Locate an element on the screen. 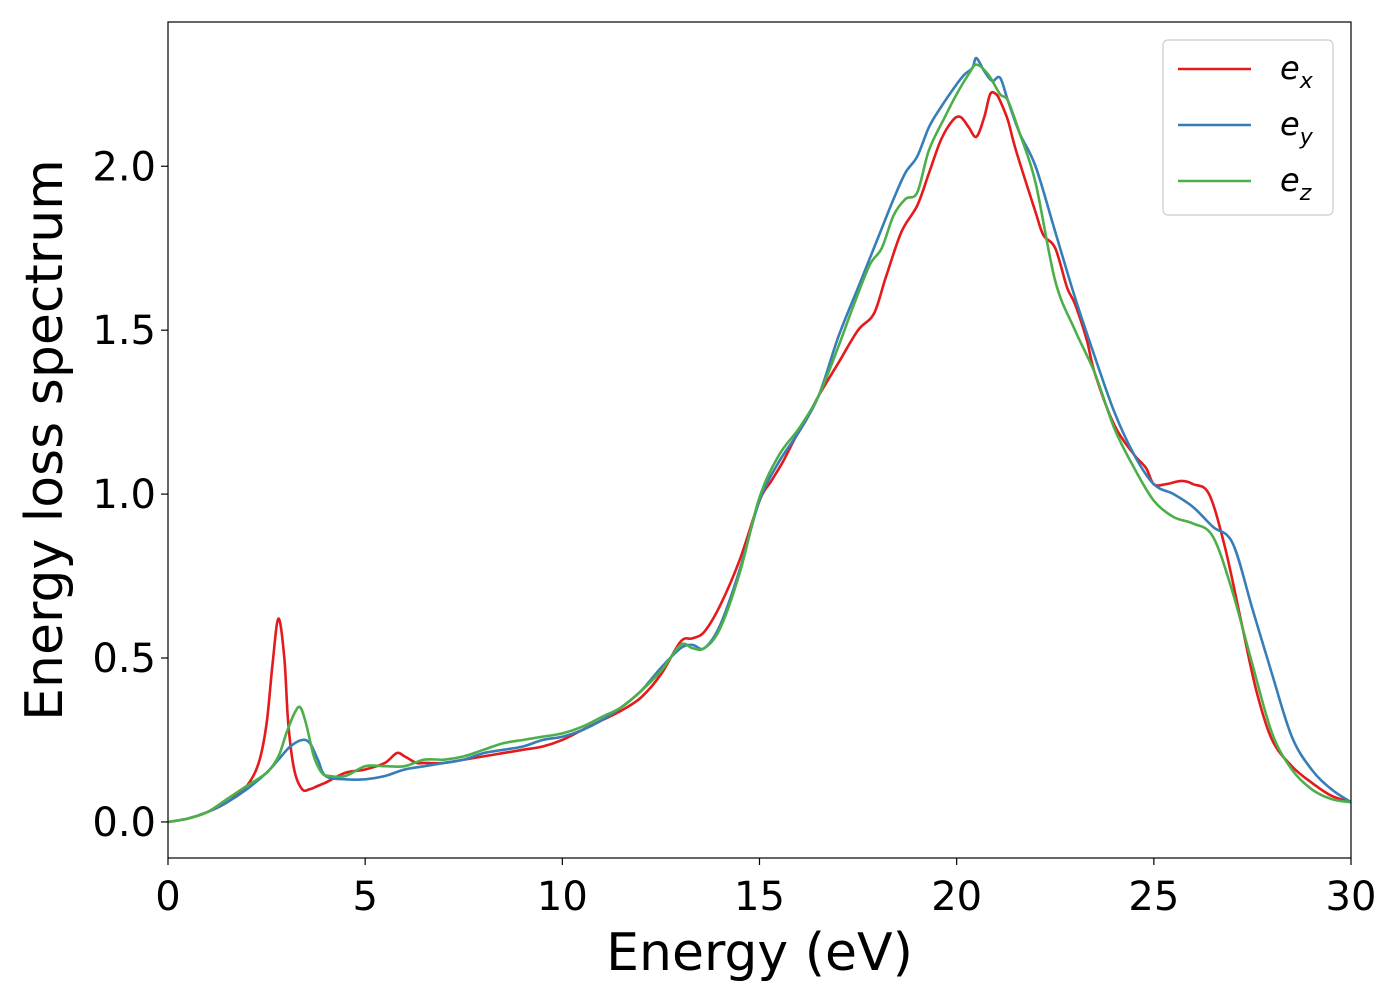 This screenshot has height=1000, width=1400. legend-label: ex is located at coordinates (1297, 71).